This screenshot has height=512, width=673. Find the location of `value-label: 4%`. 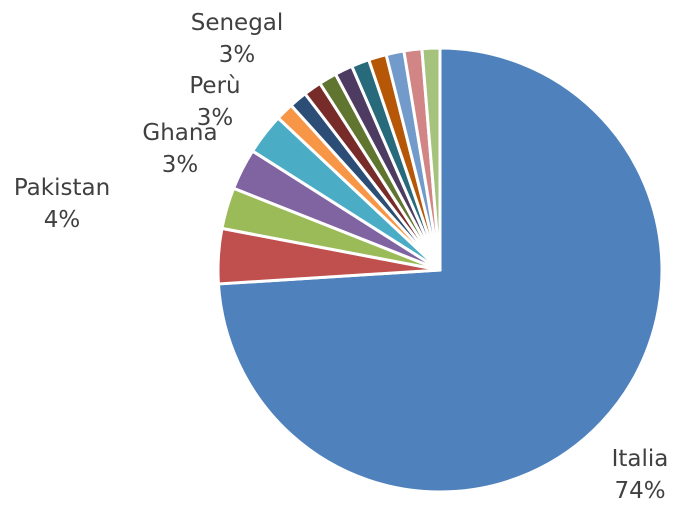

value-label: 4% is located at coordinates (62, 220).